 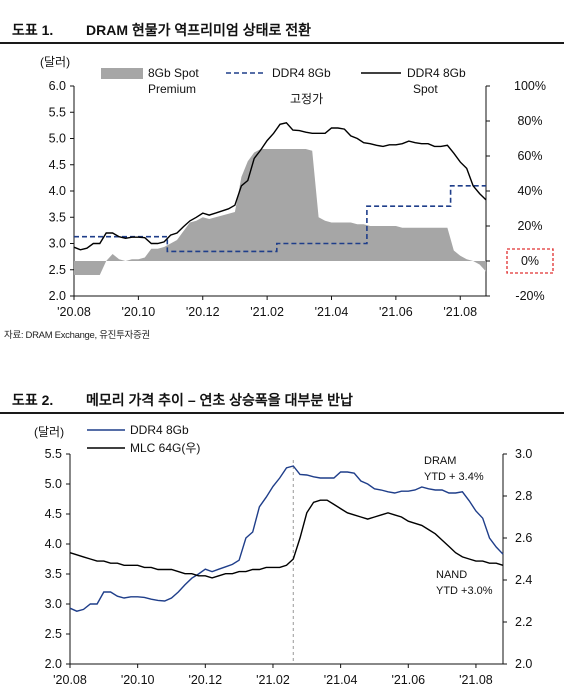 I want to click on chart1-legend-fixed-label: DDR4 8Gb, so click(x=301, y=73).